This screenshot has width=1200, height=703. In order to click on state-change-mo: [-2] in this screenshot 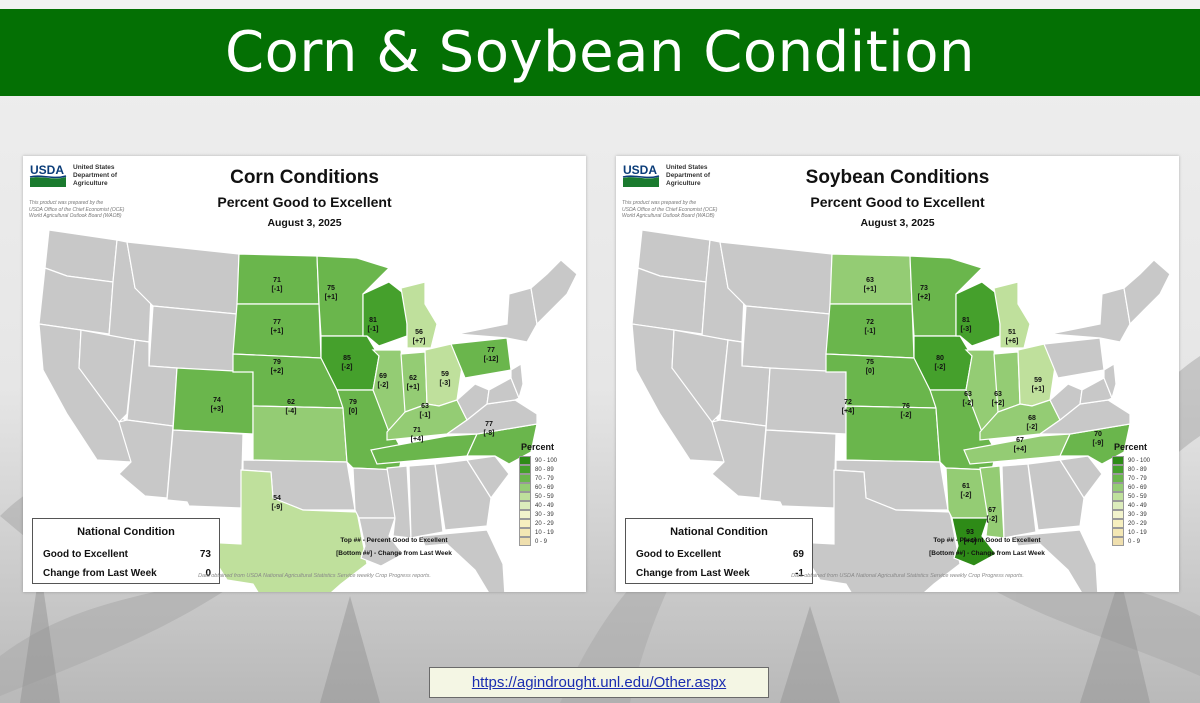, I will do `click(906, 415)`.